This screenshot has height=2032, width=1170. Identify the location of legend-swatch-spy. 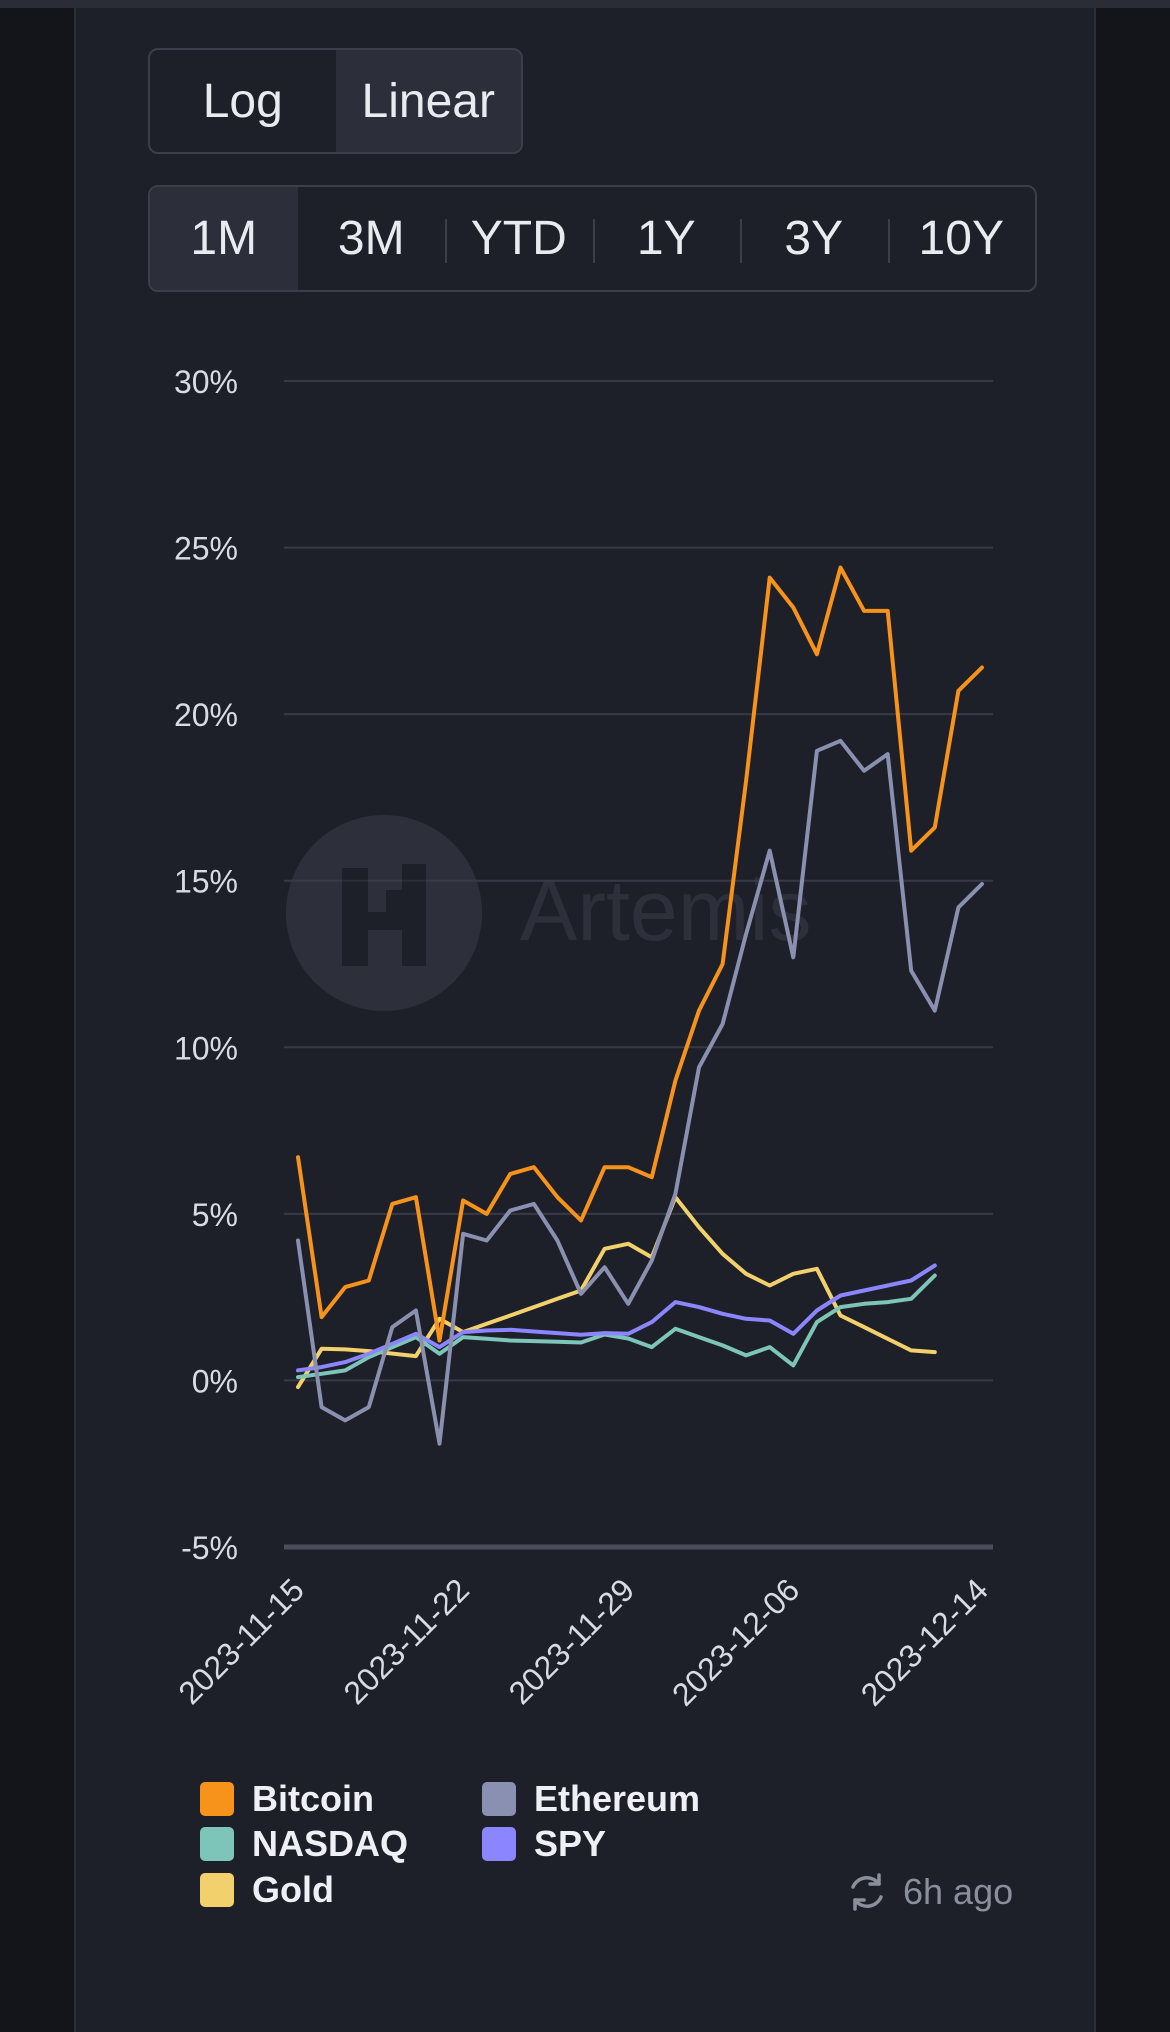
(499, 1844).